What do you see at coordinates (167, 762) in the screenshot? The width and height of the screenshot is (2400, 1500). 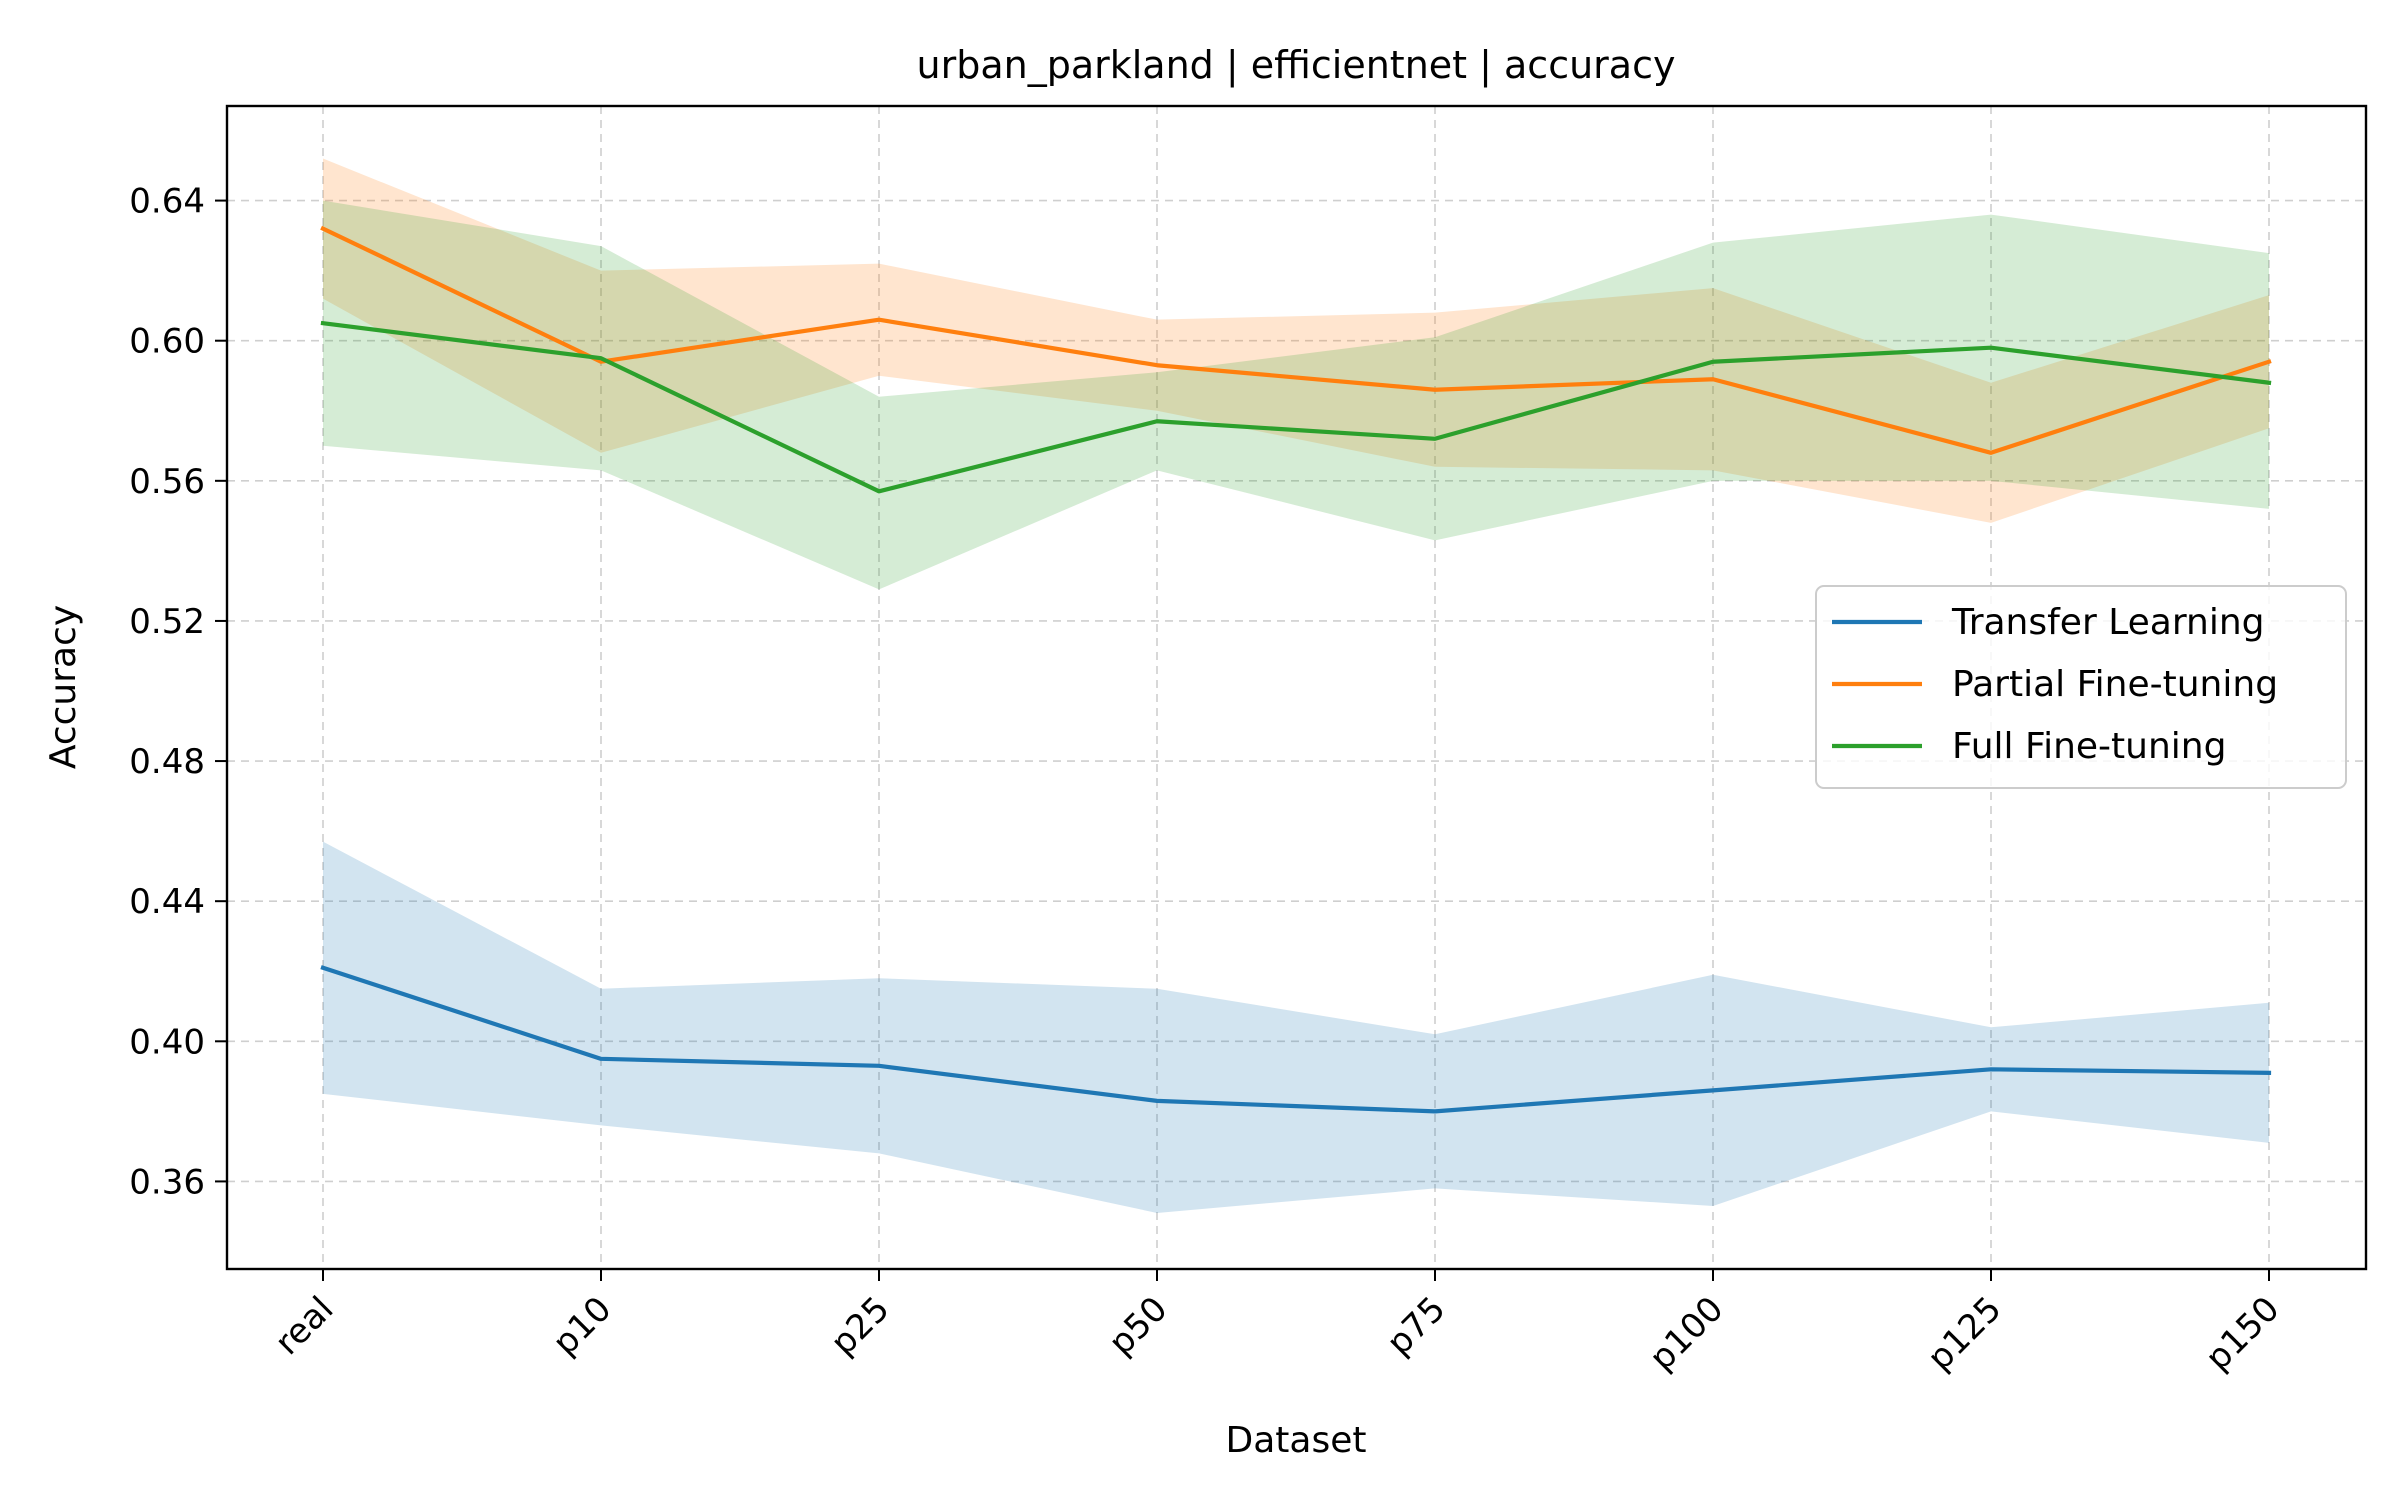 I see `y-tick-label: 0.48` at bounding box center [167, 762].